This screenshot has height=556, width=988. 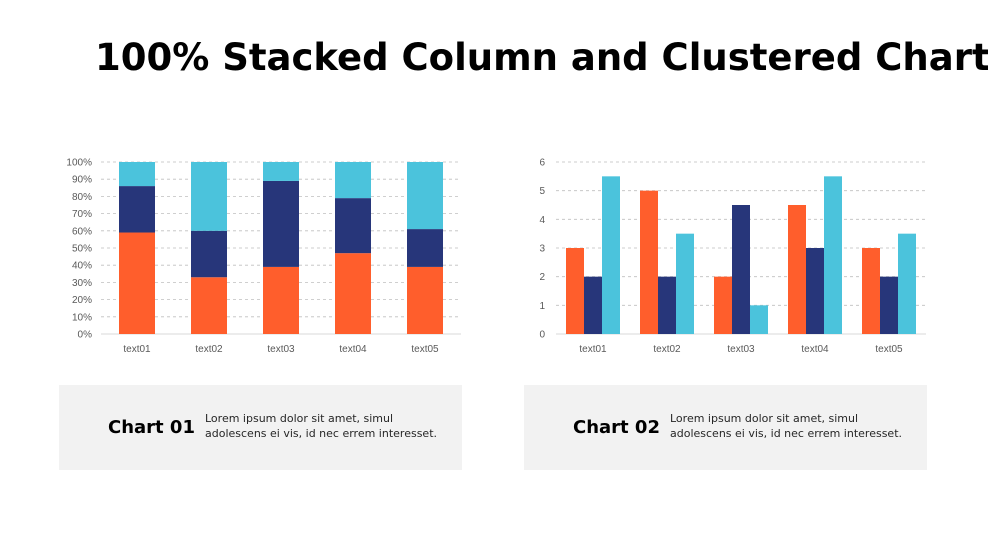 What do you see at coordinates (542, 335) in the screenshot?
I see `y-tick-label: 0` at bounding box center [542, 335].